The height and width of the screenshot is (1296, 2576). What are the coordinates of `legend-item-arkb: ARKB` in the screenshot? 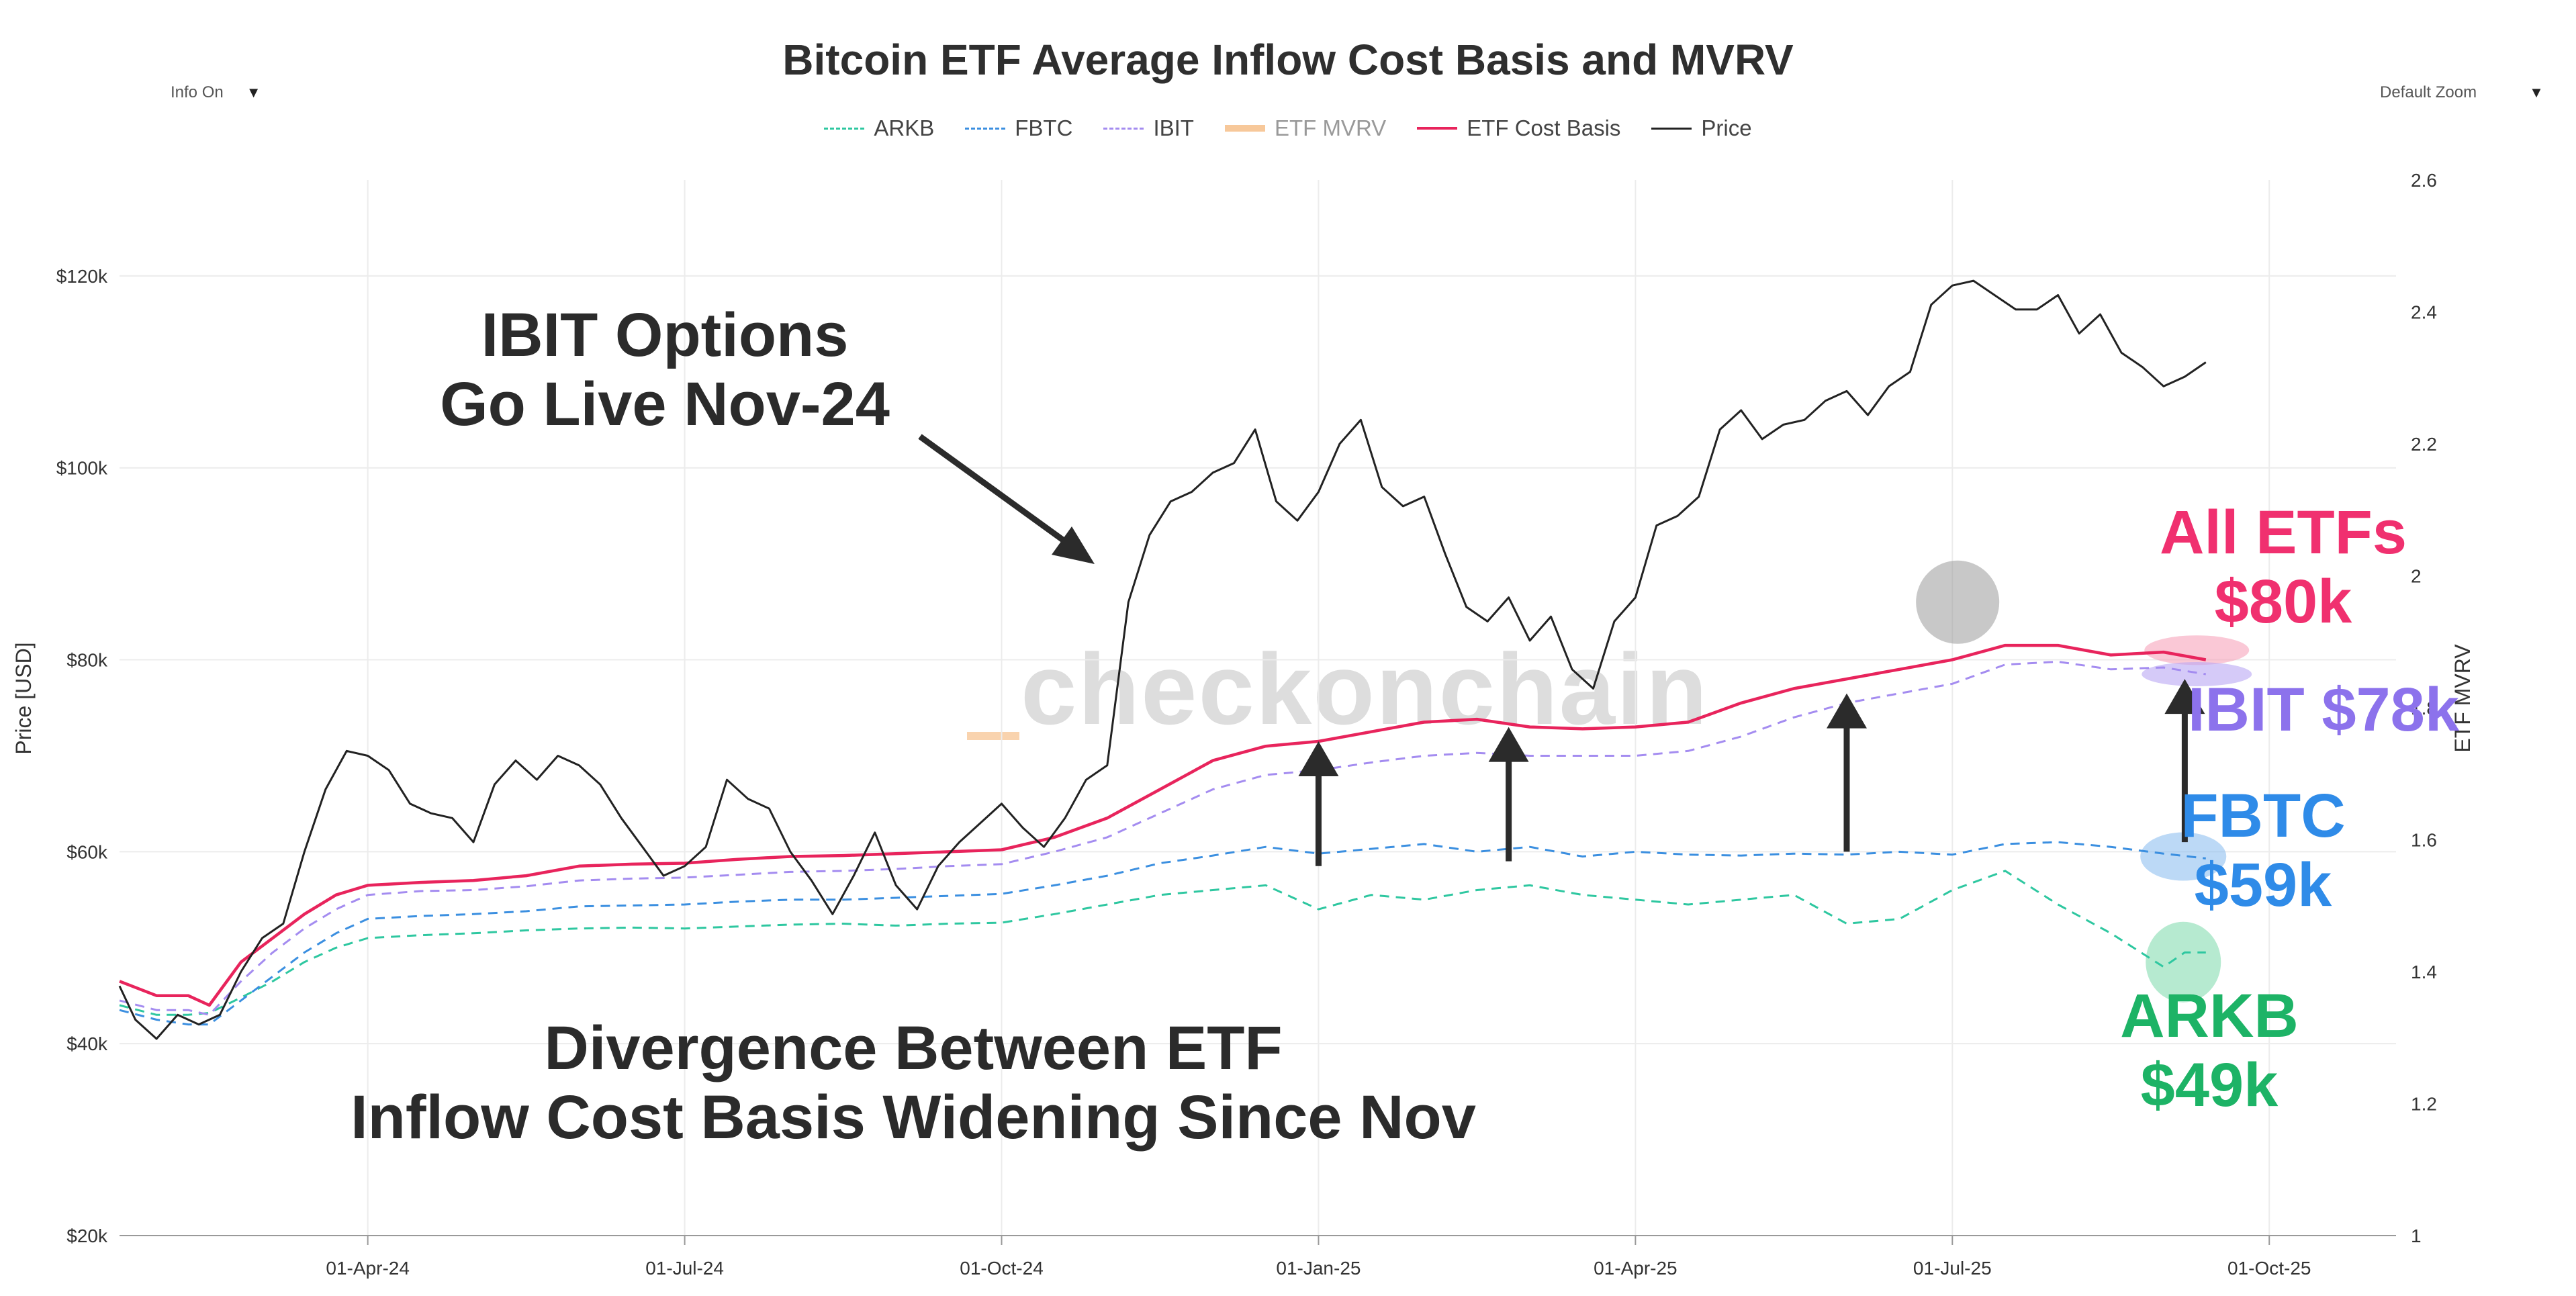 It's located at (879, 128).